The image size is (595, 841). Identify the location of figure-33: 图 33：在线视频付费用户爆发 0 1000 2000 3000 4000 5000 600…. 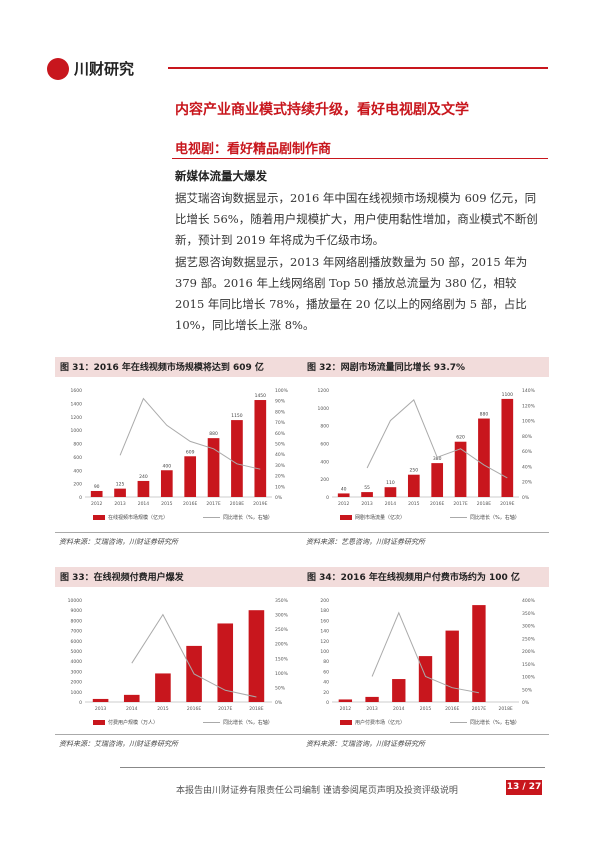
(178, 659).